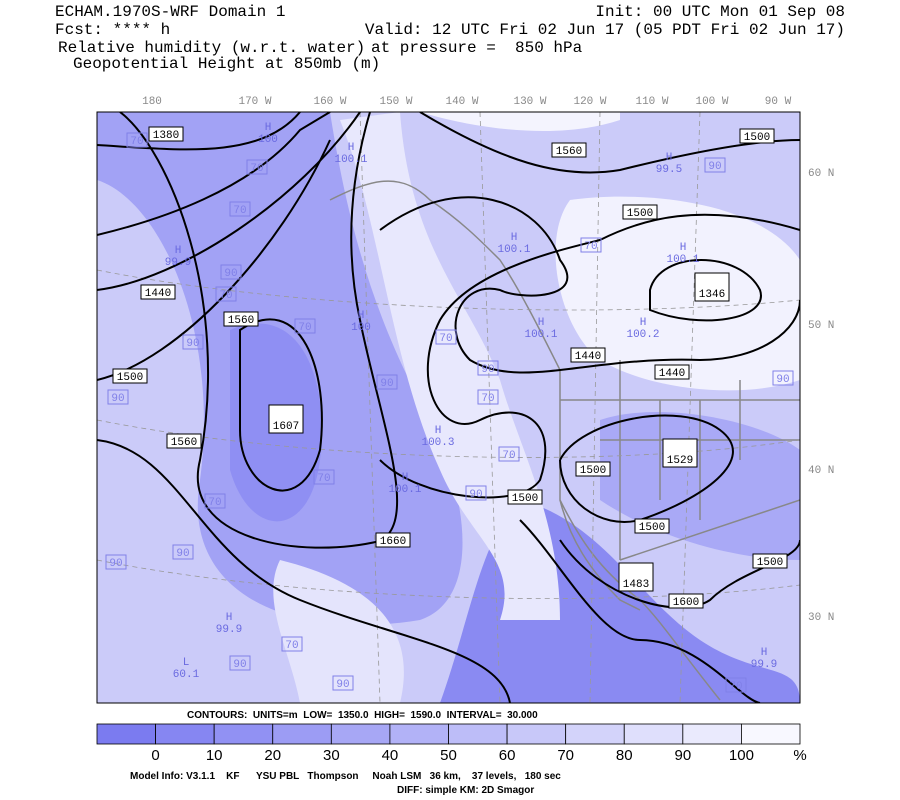 The image size is (900, 800). What do you see at coordinates (268, 140) in the screenshot?
I see `rh-center-value: 100` at bounding box center [268, 140].